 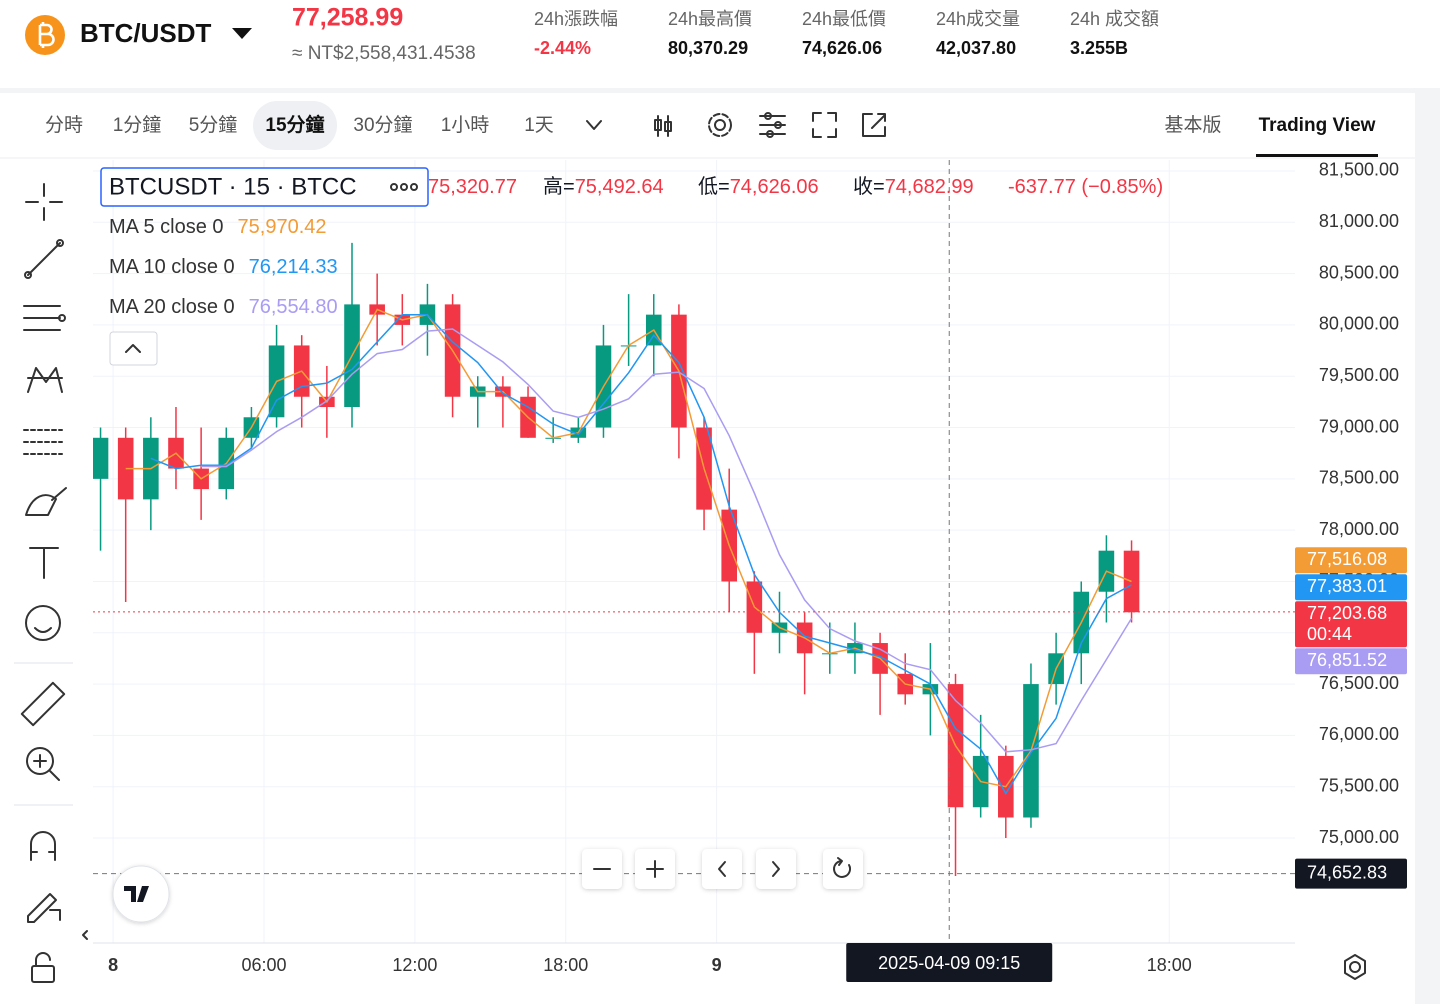 What do you see at coordinates (1347, 613) in the screenshot?
I see `price-tag-label: 77,203.68` at bounding box center [1347, 613].